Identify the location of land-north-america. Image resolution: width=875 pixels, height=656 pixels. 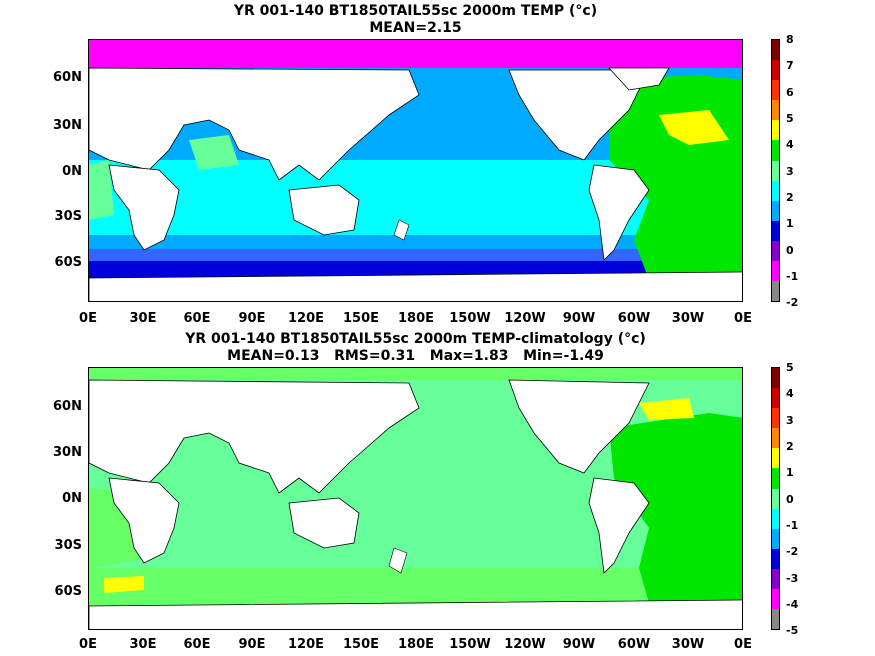
(579, 426).